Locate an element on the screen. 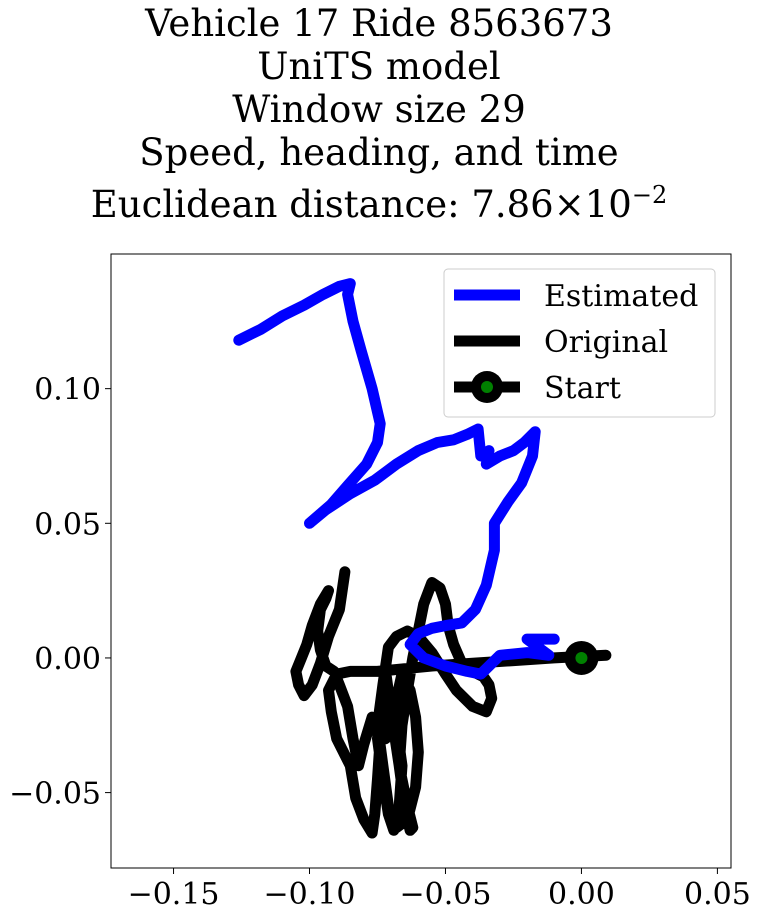  distance-times: × is located at coordinates (569, 204).